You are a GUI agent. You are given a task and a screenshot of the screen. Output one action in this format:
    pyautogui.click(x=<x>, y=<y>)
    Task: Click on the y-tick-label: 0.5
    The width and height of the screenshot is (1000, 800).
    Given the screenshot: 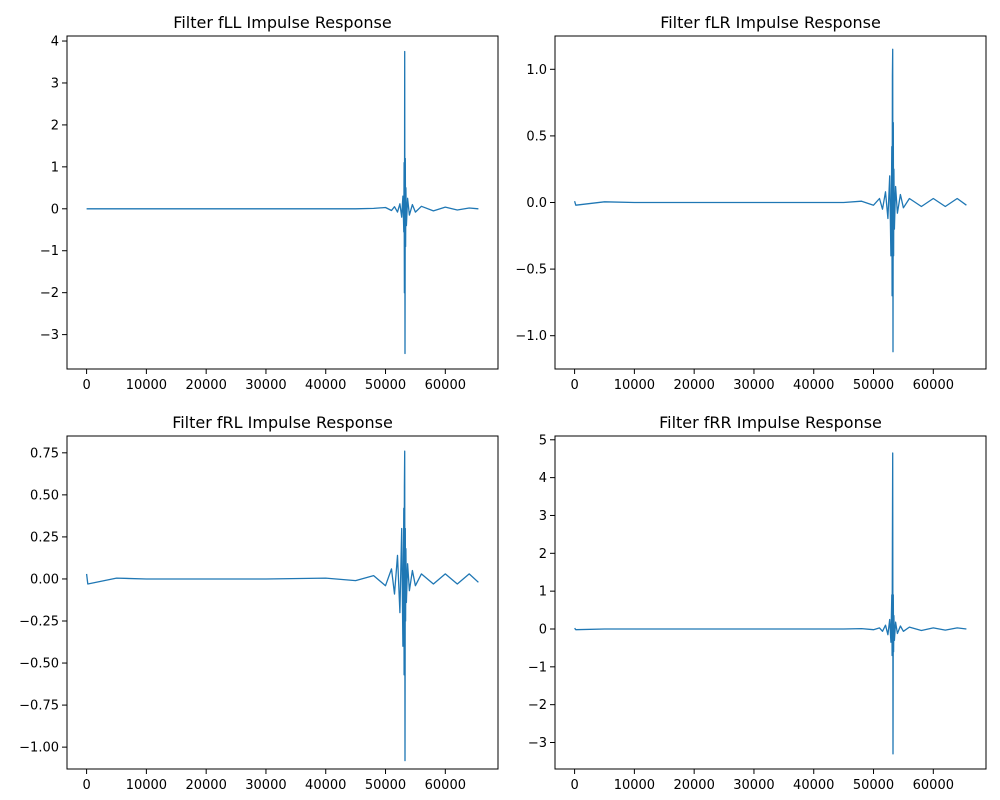 What is the action you would take?
    pyautogui.click(x=536, y=136)
    